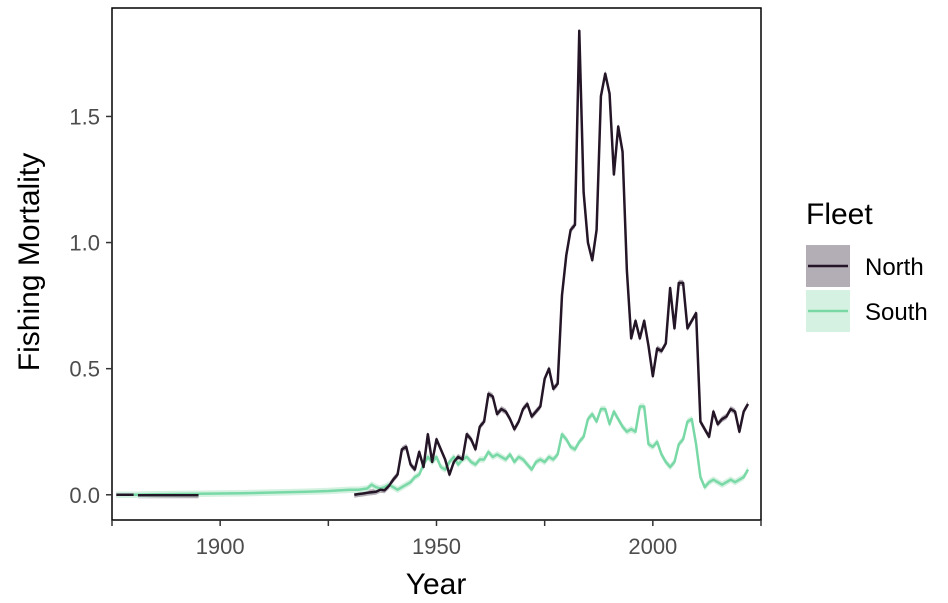 The height and width of the screenshot is (603, 948). What do you see at coordinates (652, 546) in the screenshot?
I see `x-tick-label-2000: 2000` at bounding box center [652, 546].